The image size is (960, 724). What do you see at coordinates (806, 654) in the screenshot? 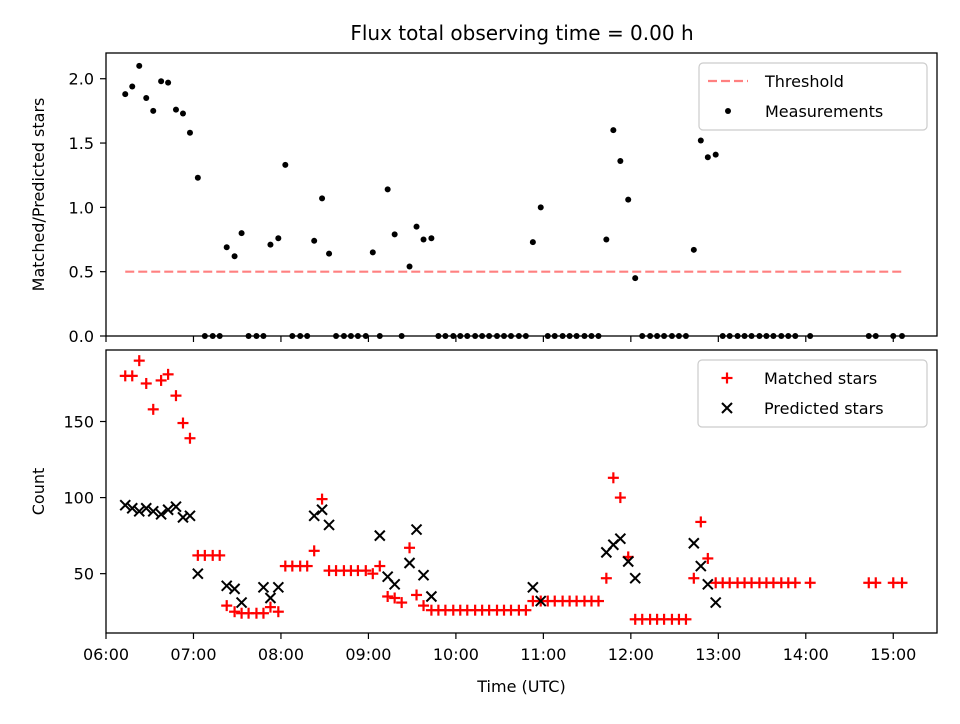
I see `x-tick-label: 14:00` at bounding box center [806, 654].